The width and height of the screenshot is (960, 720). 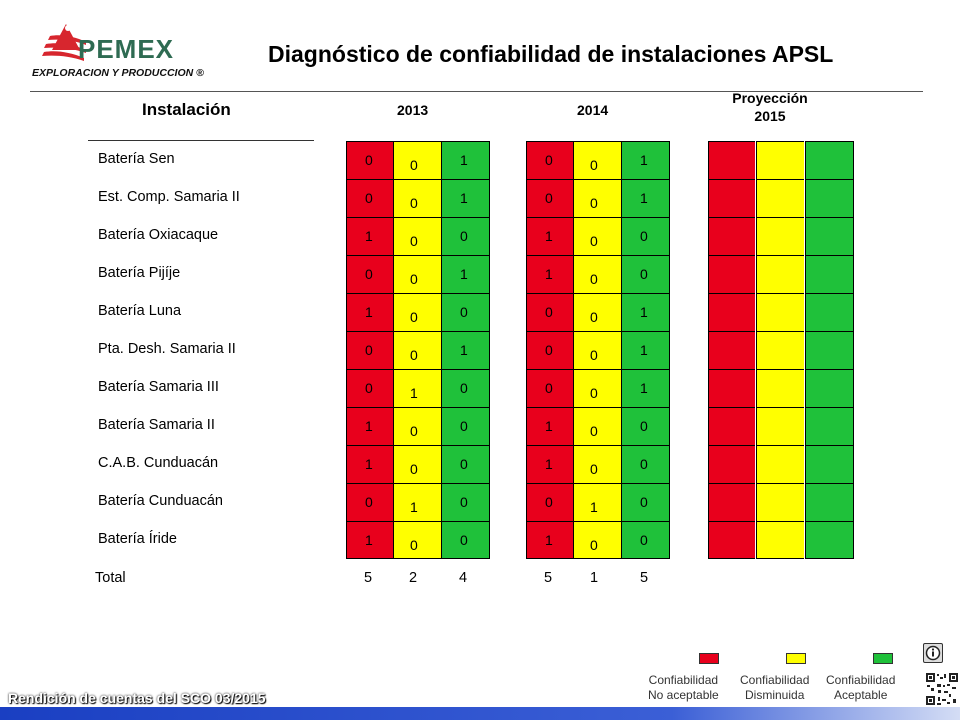 I want to click on pemex-wordmark: PEMEX, so click(x=126, y=49).